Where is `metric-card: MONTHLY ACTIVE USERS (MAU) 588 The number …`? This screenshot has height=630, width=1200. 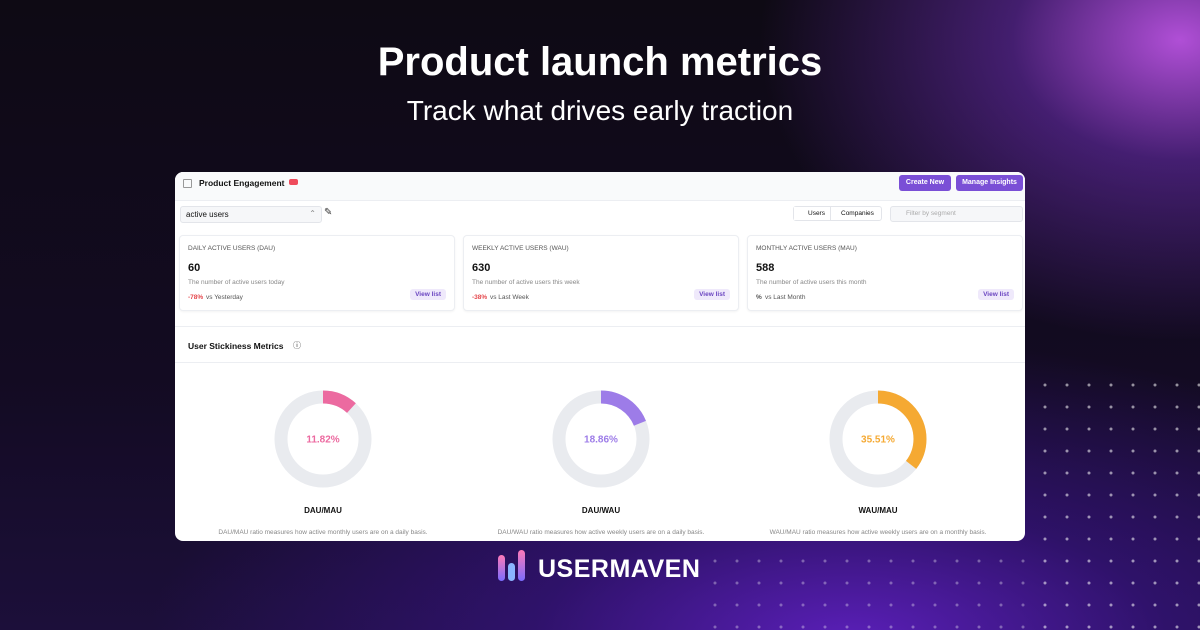
metric-card: MONTHLY ACTIVE USERS (MAU) 588 The number … is located at coordinates (885, 273).